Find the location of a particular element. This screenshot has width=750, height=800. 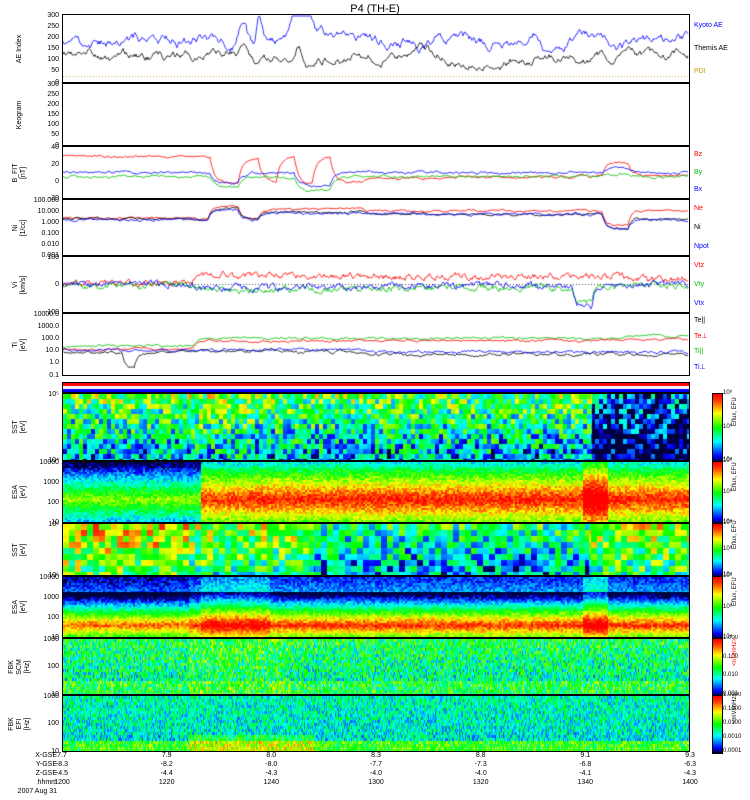

ae-index-legend-label: Kyoto AE is located at coordinates (708, 25).